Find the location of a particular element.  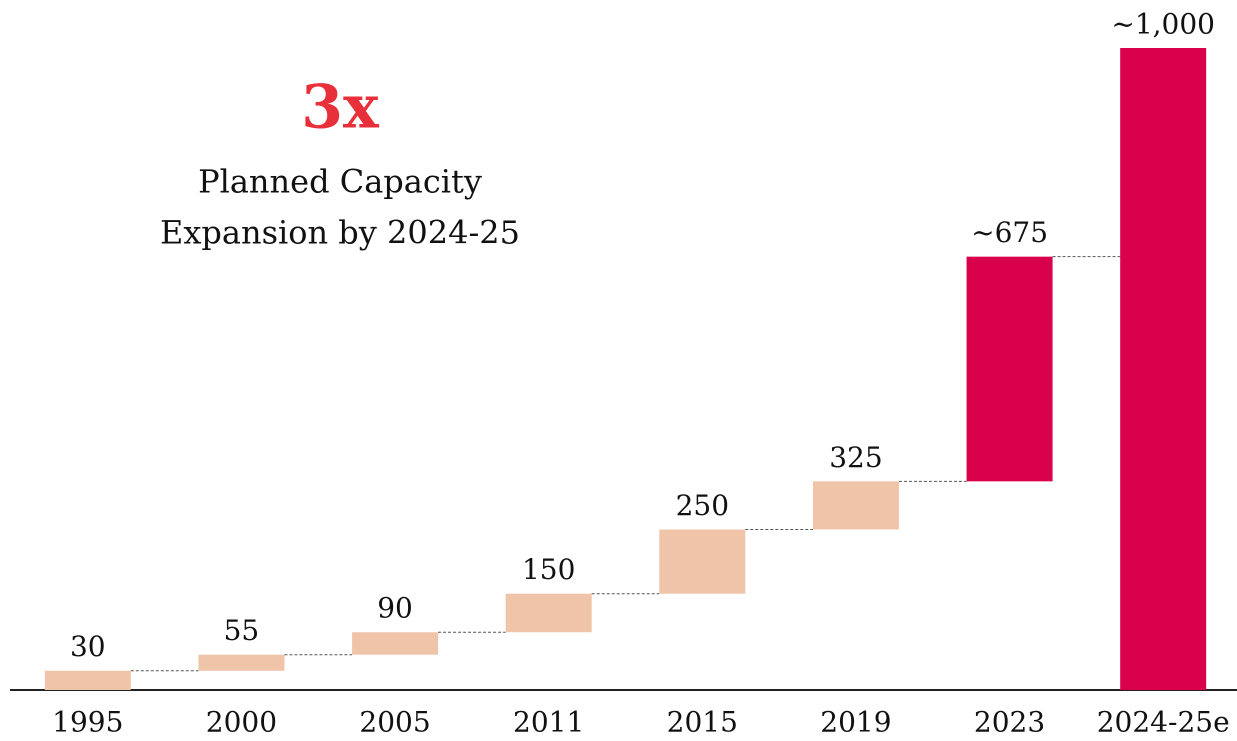

annotation-line: Planned Capacity is located at coordinates (340, 182).